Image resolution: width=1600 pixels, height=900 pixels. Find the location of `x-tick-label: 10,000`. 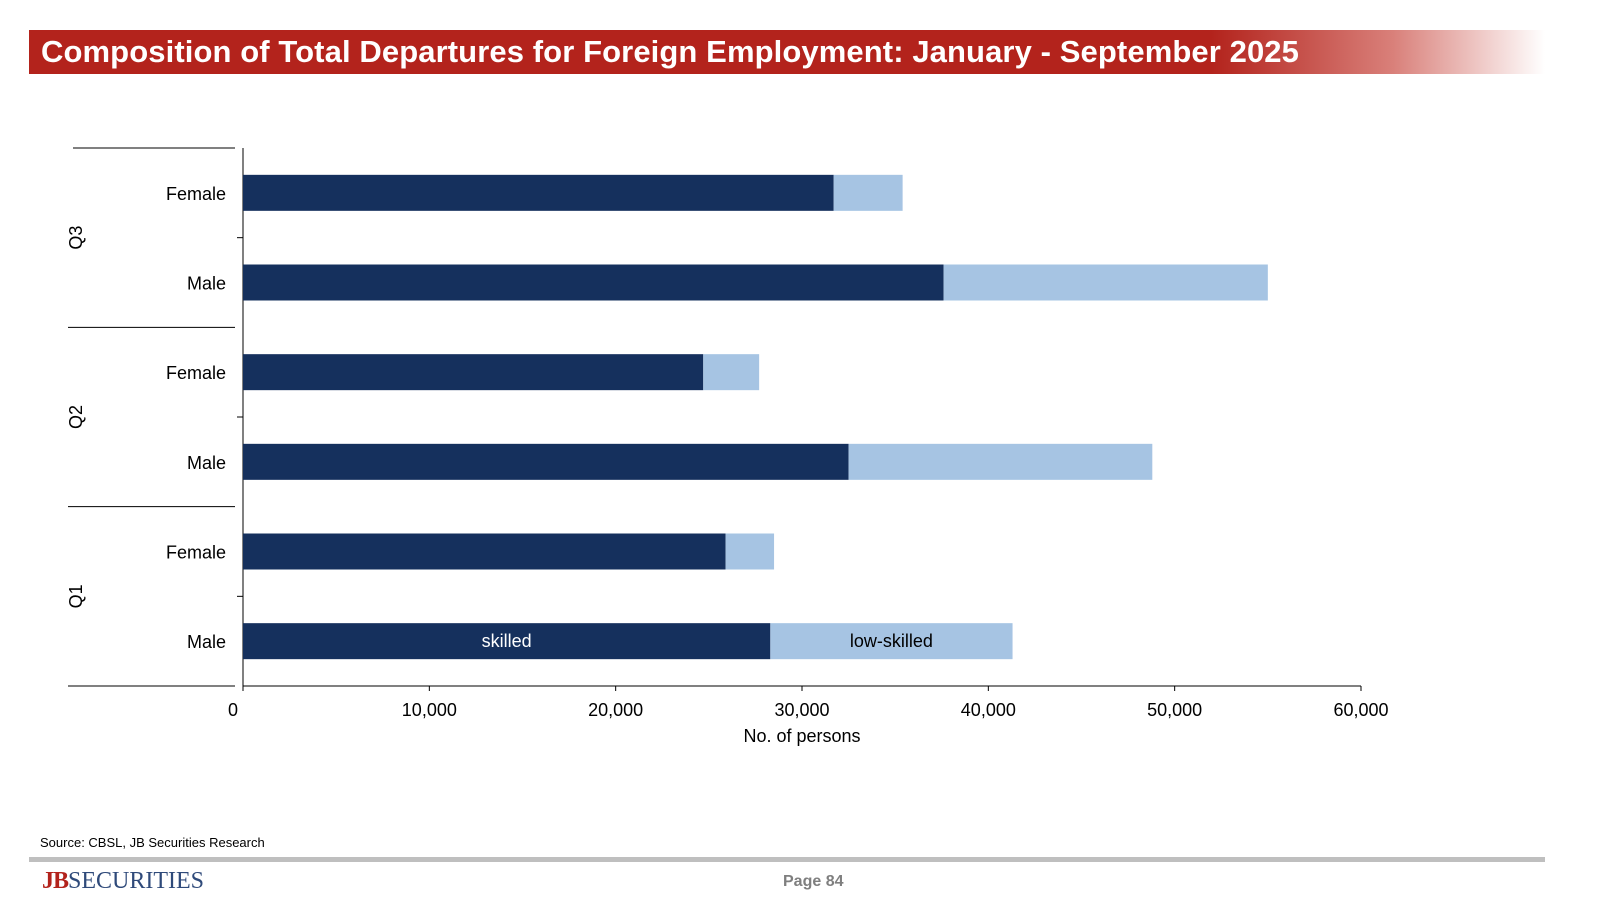

x-tick-label: 10,000 is located at coordinates (429, 710).